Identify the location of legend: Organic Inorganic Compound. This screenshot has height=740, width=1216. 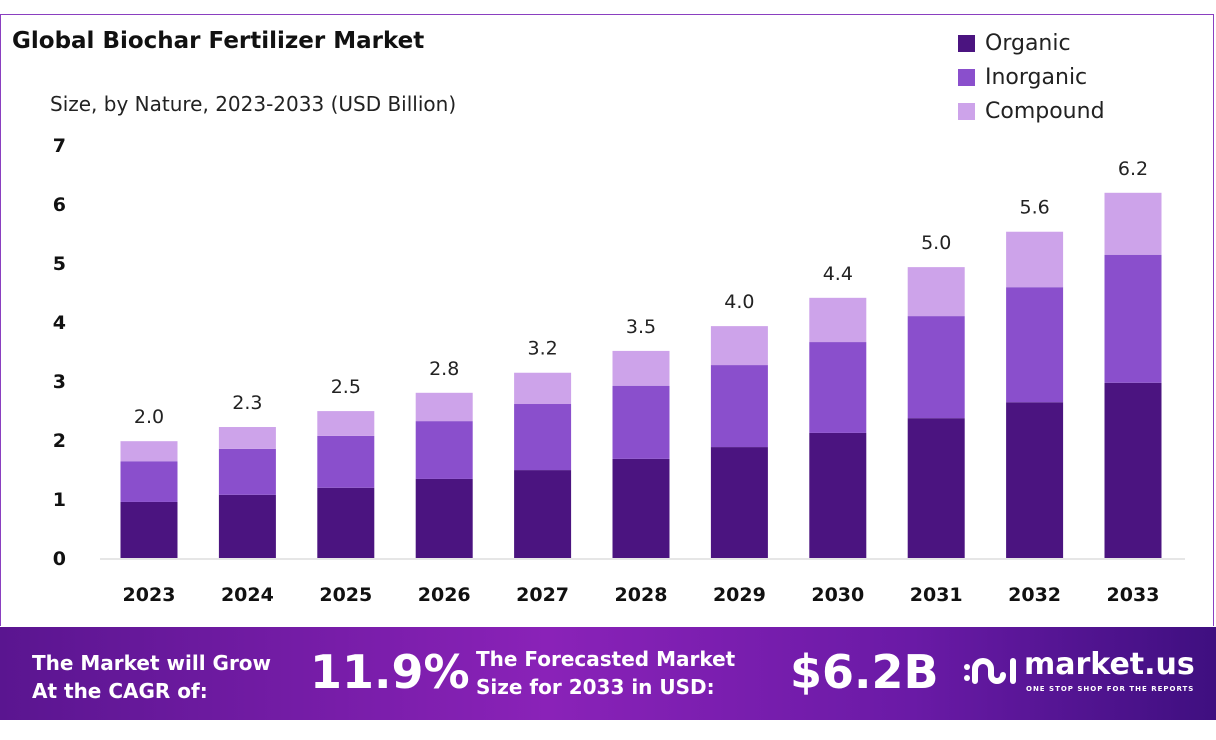
(1031, 77).